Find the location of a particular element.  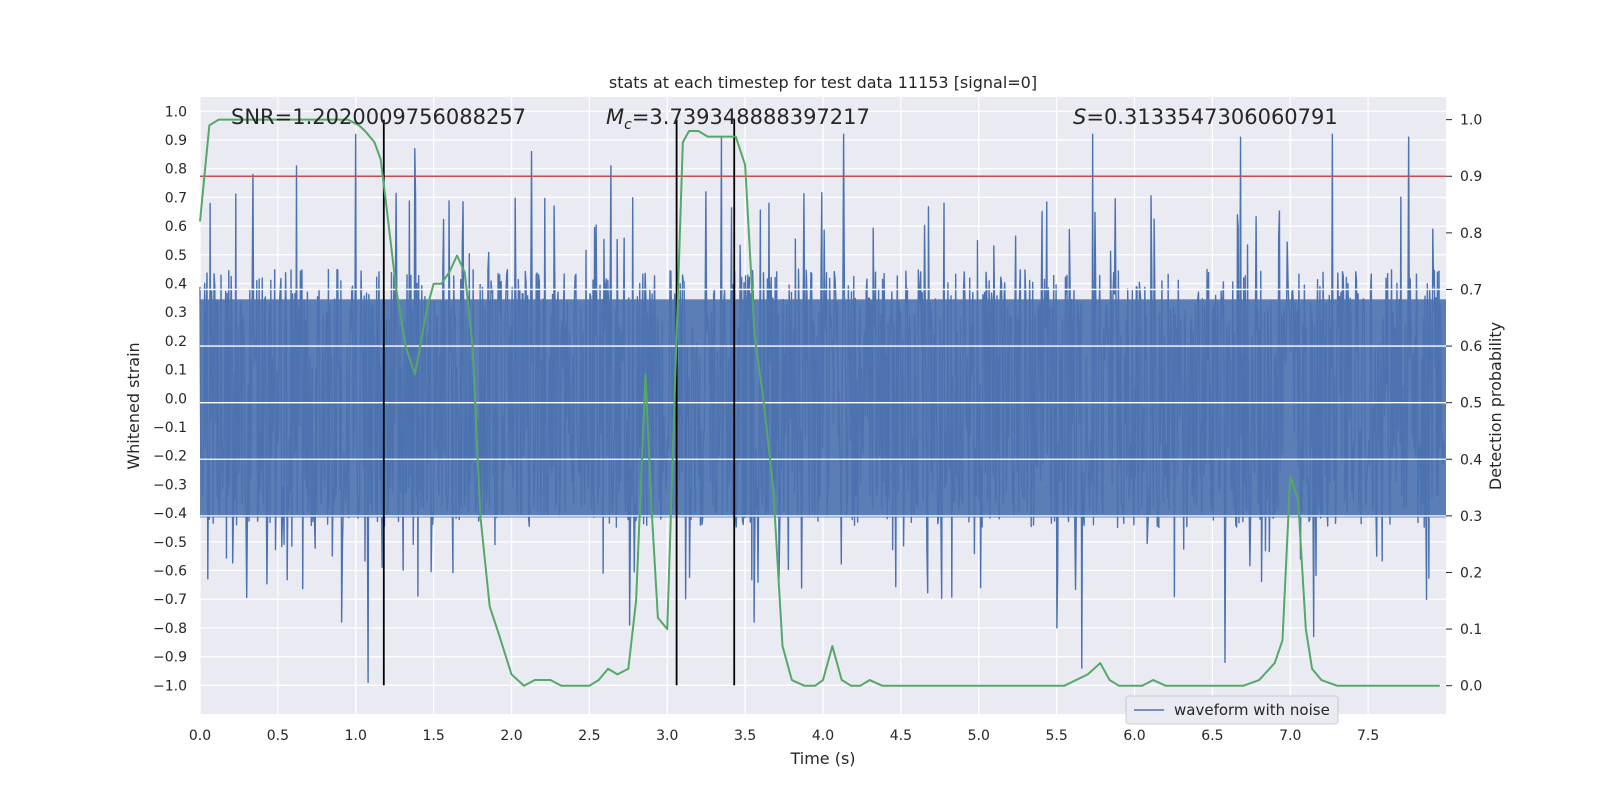

left-y-tick-label: 0.0 is located at coordinates (176, 399).